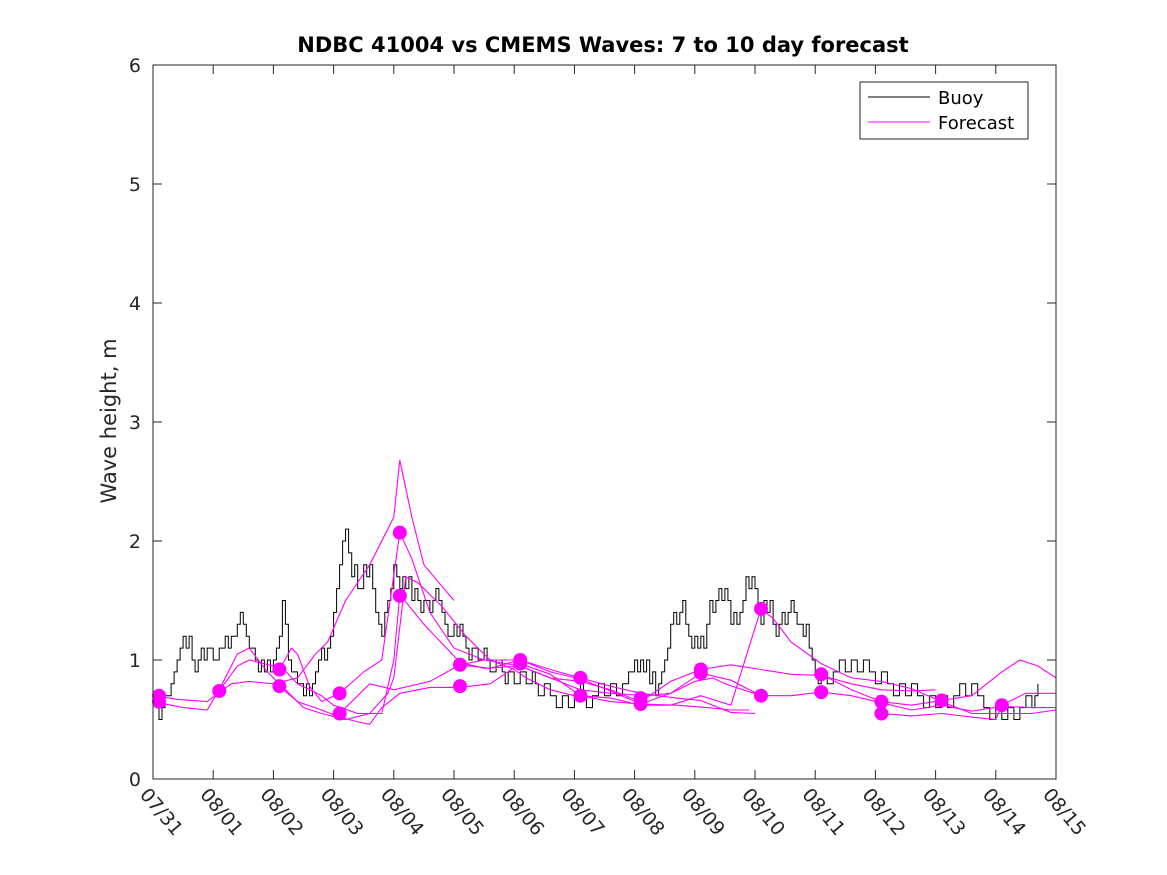 The width and height of the screenshot is (1167, 875). I want to click on y-tick-label: 3, so click(135, 423).